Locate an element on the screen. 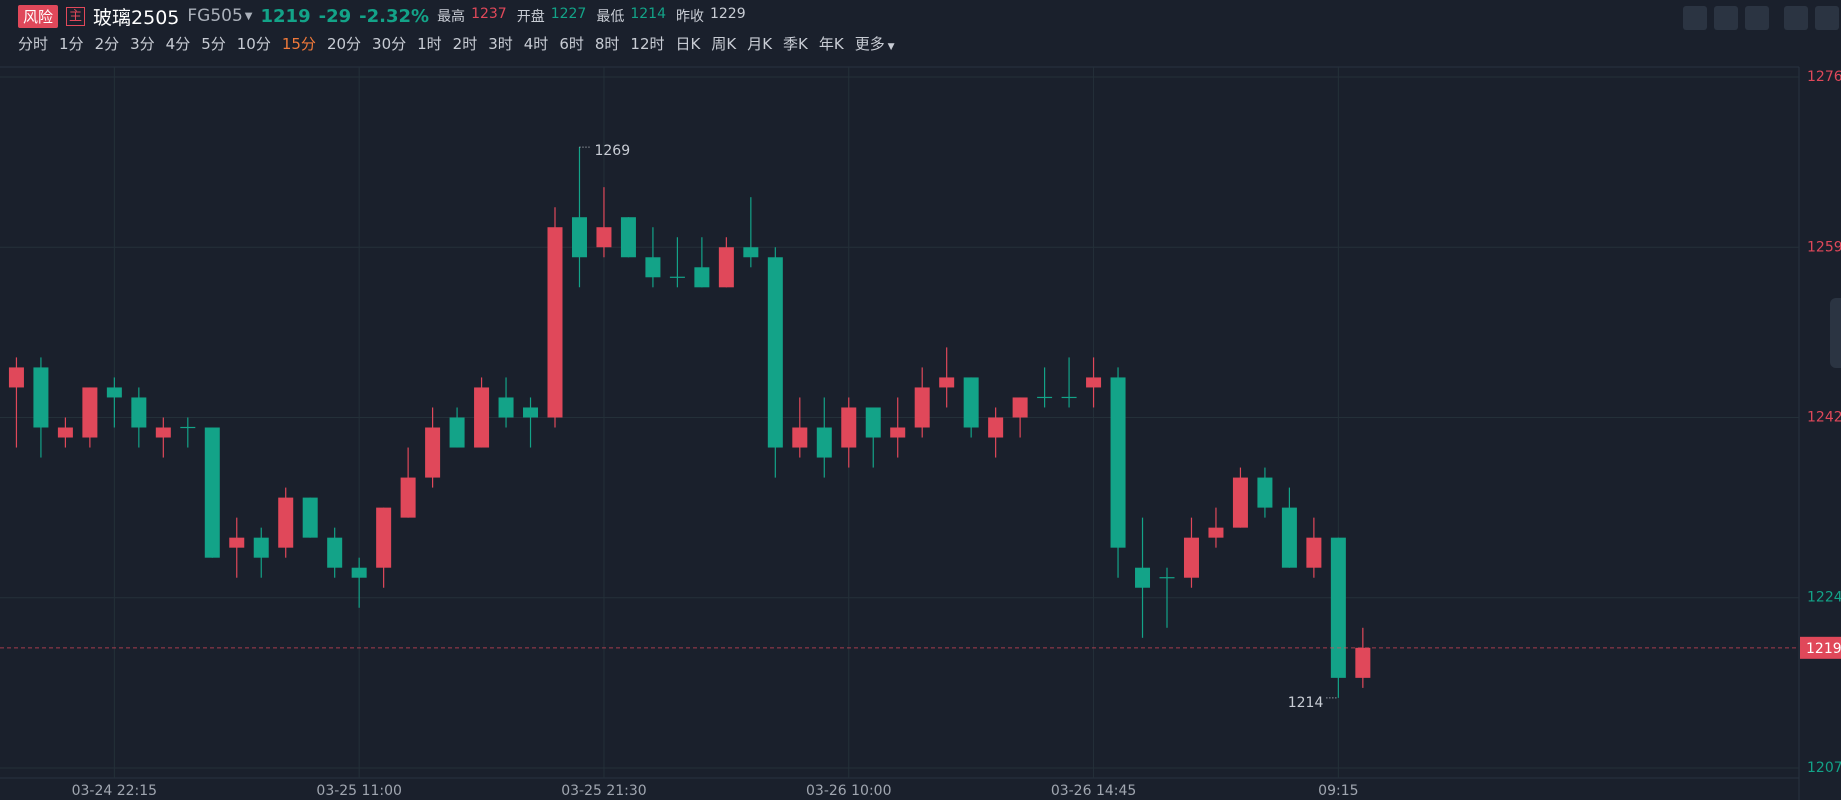  instrument-name: 玻璃2505 is located at coordinates (136, 17).